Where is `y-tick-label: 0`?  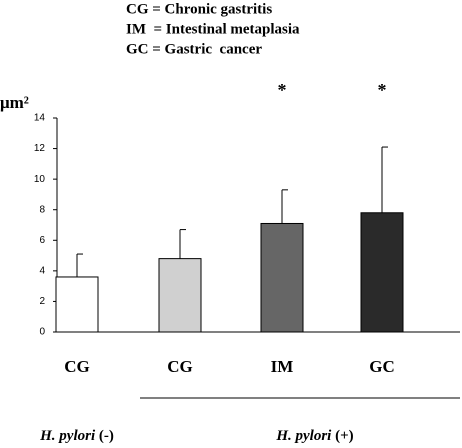 y-tick-label: 0 is located at coordinates (42, 332).